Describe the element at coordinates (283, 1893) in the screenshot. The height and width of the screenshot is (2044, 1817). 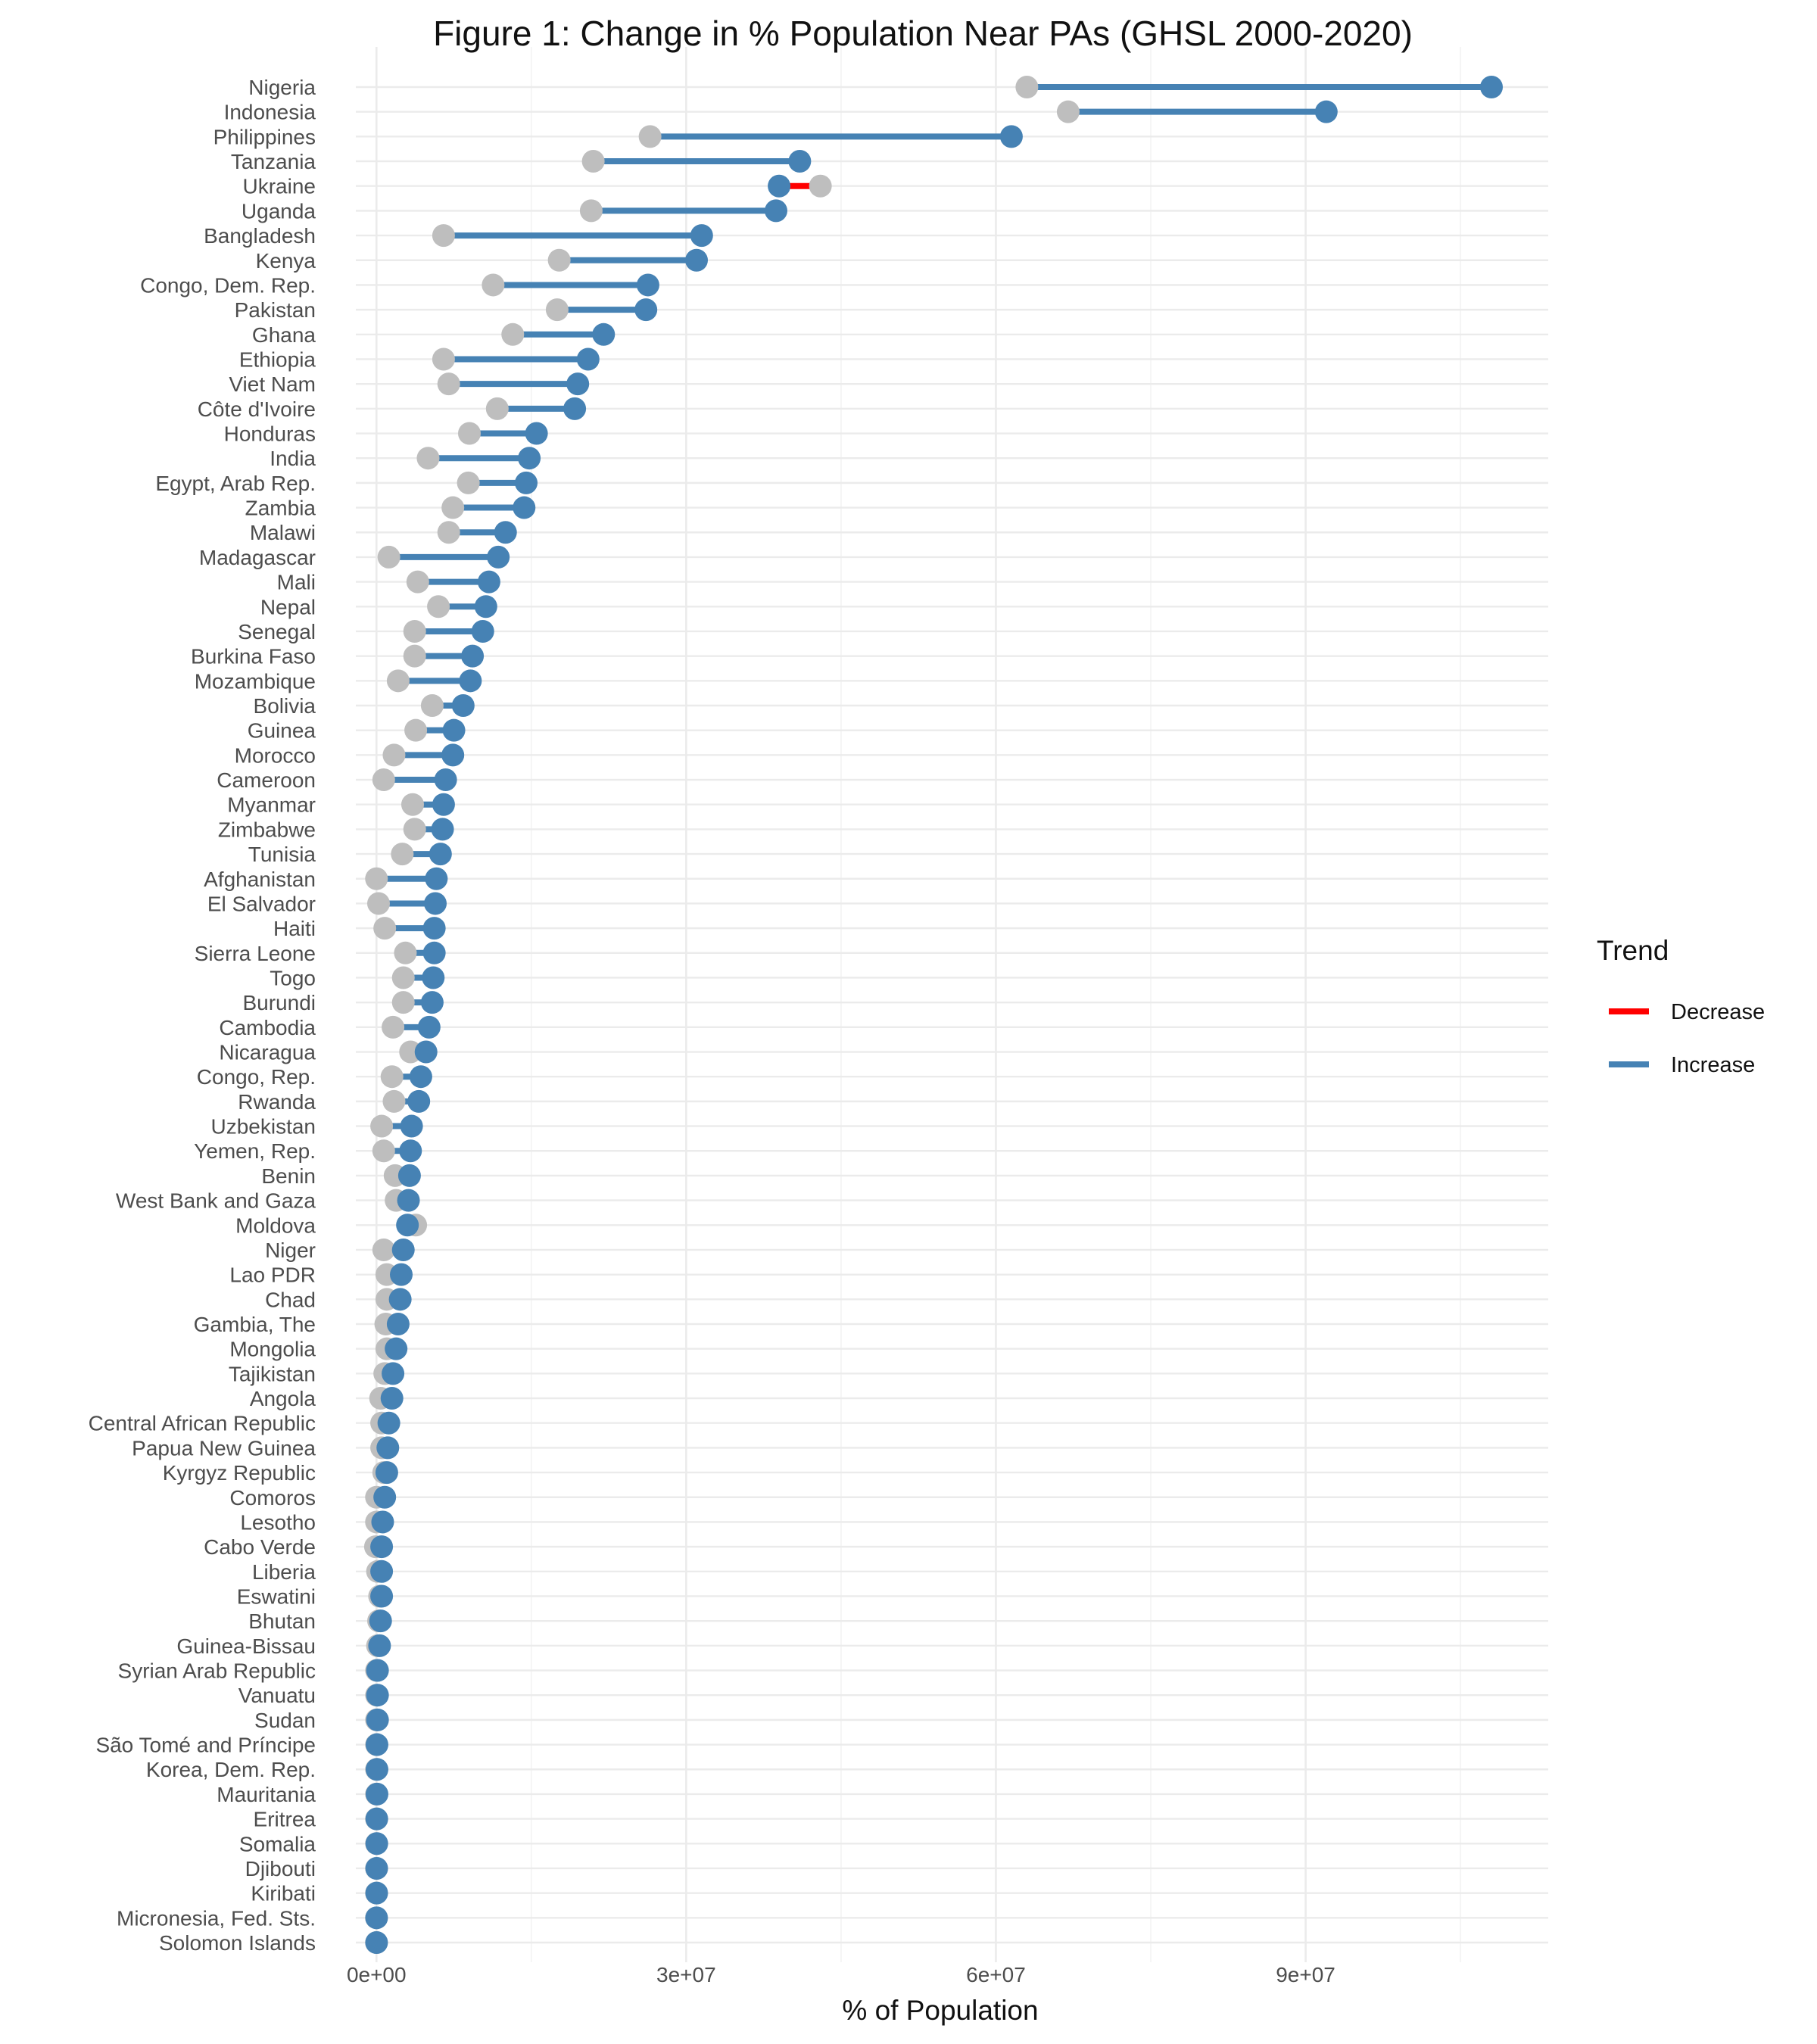
I see `country-label: Kiribati` at that location.